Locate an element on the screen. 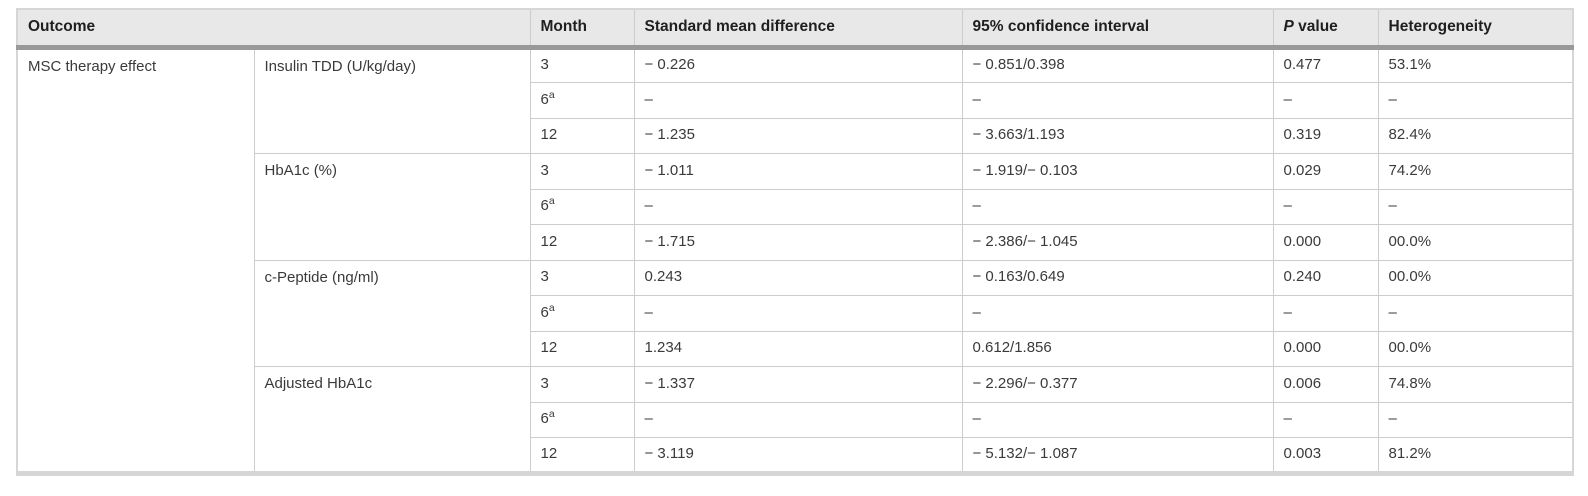 Image resolution: width=1588 pixels, height=496 pixels. cell-pvalue: 0.029 is located at coordinates (1325, 171).